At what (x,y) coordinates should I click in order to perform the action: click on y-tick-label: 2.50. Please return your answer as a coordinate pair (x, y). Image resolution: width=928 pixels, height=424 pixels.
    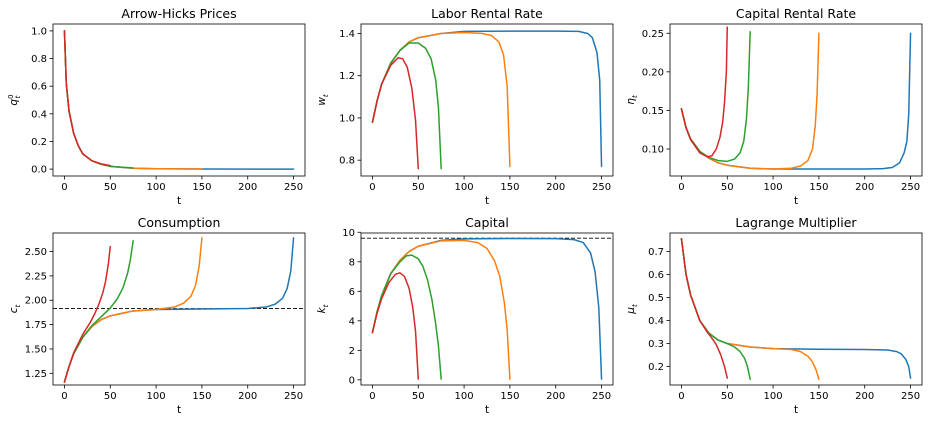
    Looking at the image, I should click on (36, 252).